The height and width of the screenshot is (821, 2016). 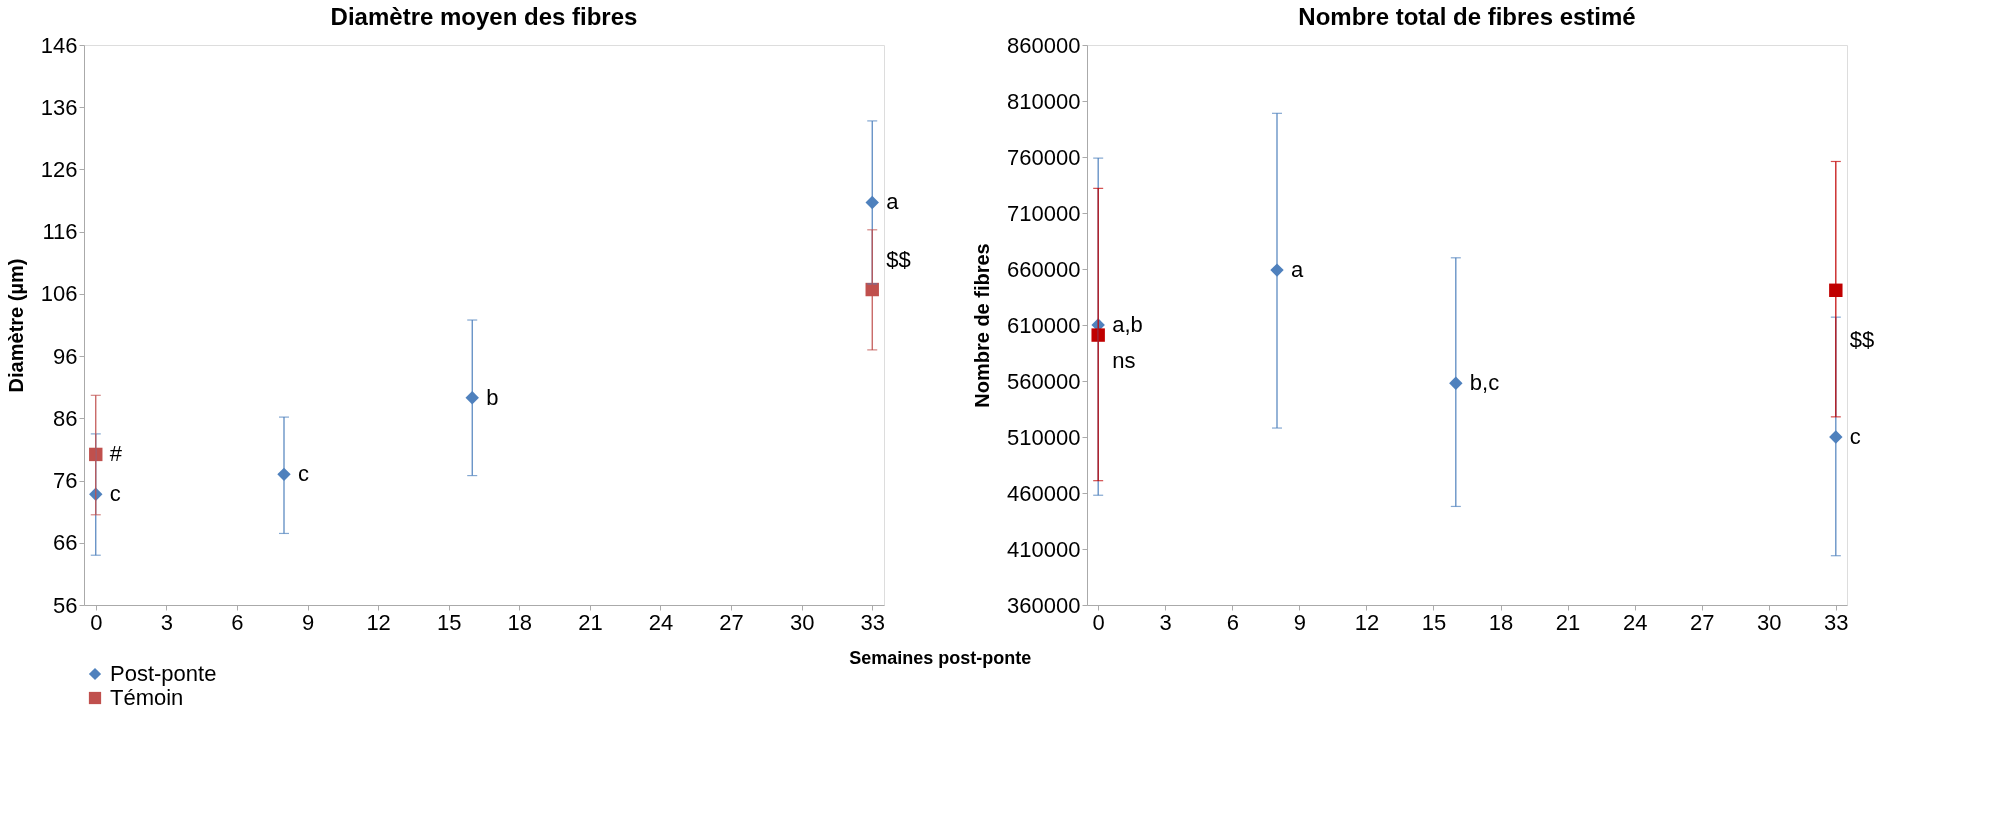 I want to click on y-tick-label: 810000, so click(x=1044, y=101).